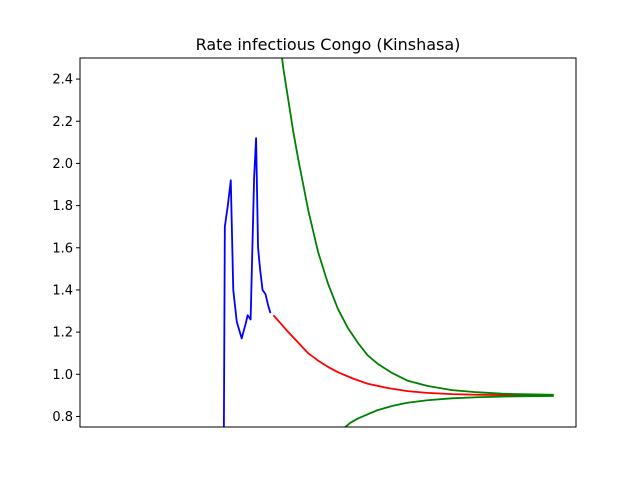  What do you see at coordinates (62, 248) in the screenshot?
I see `y-tick-label: 1.6` at bounding box center [62, 248].